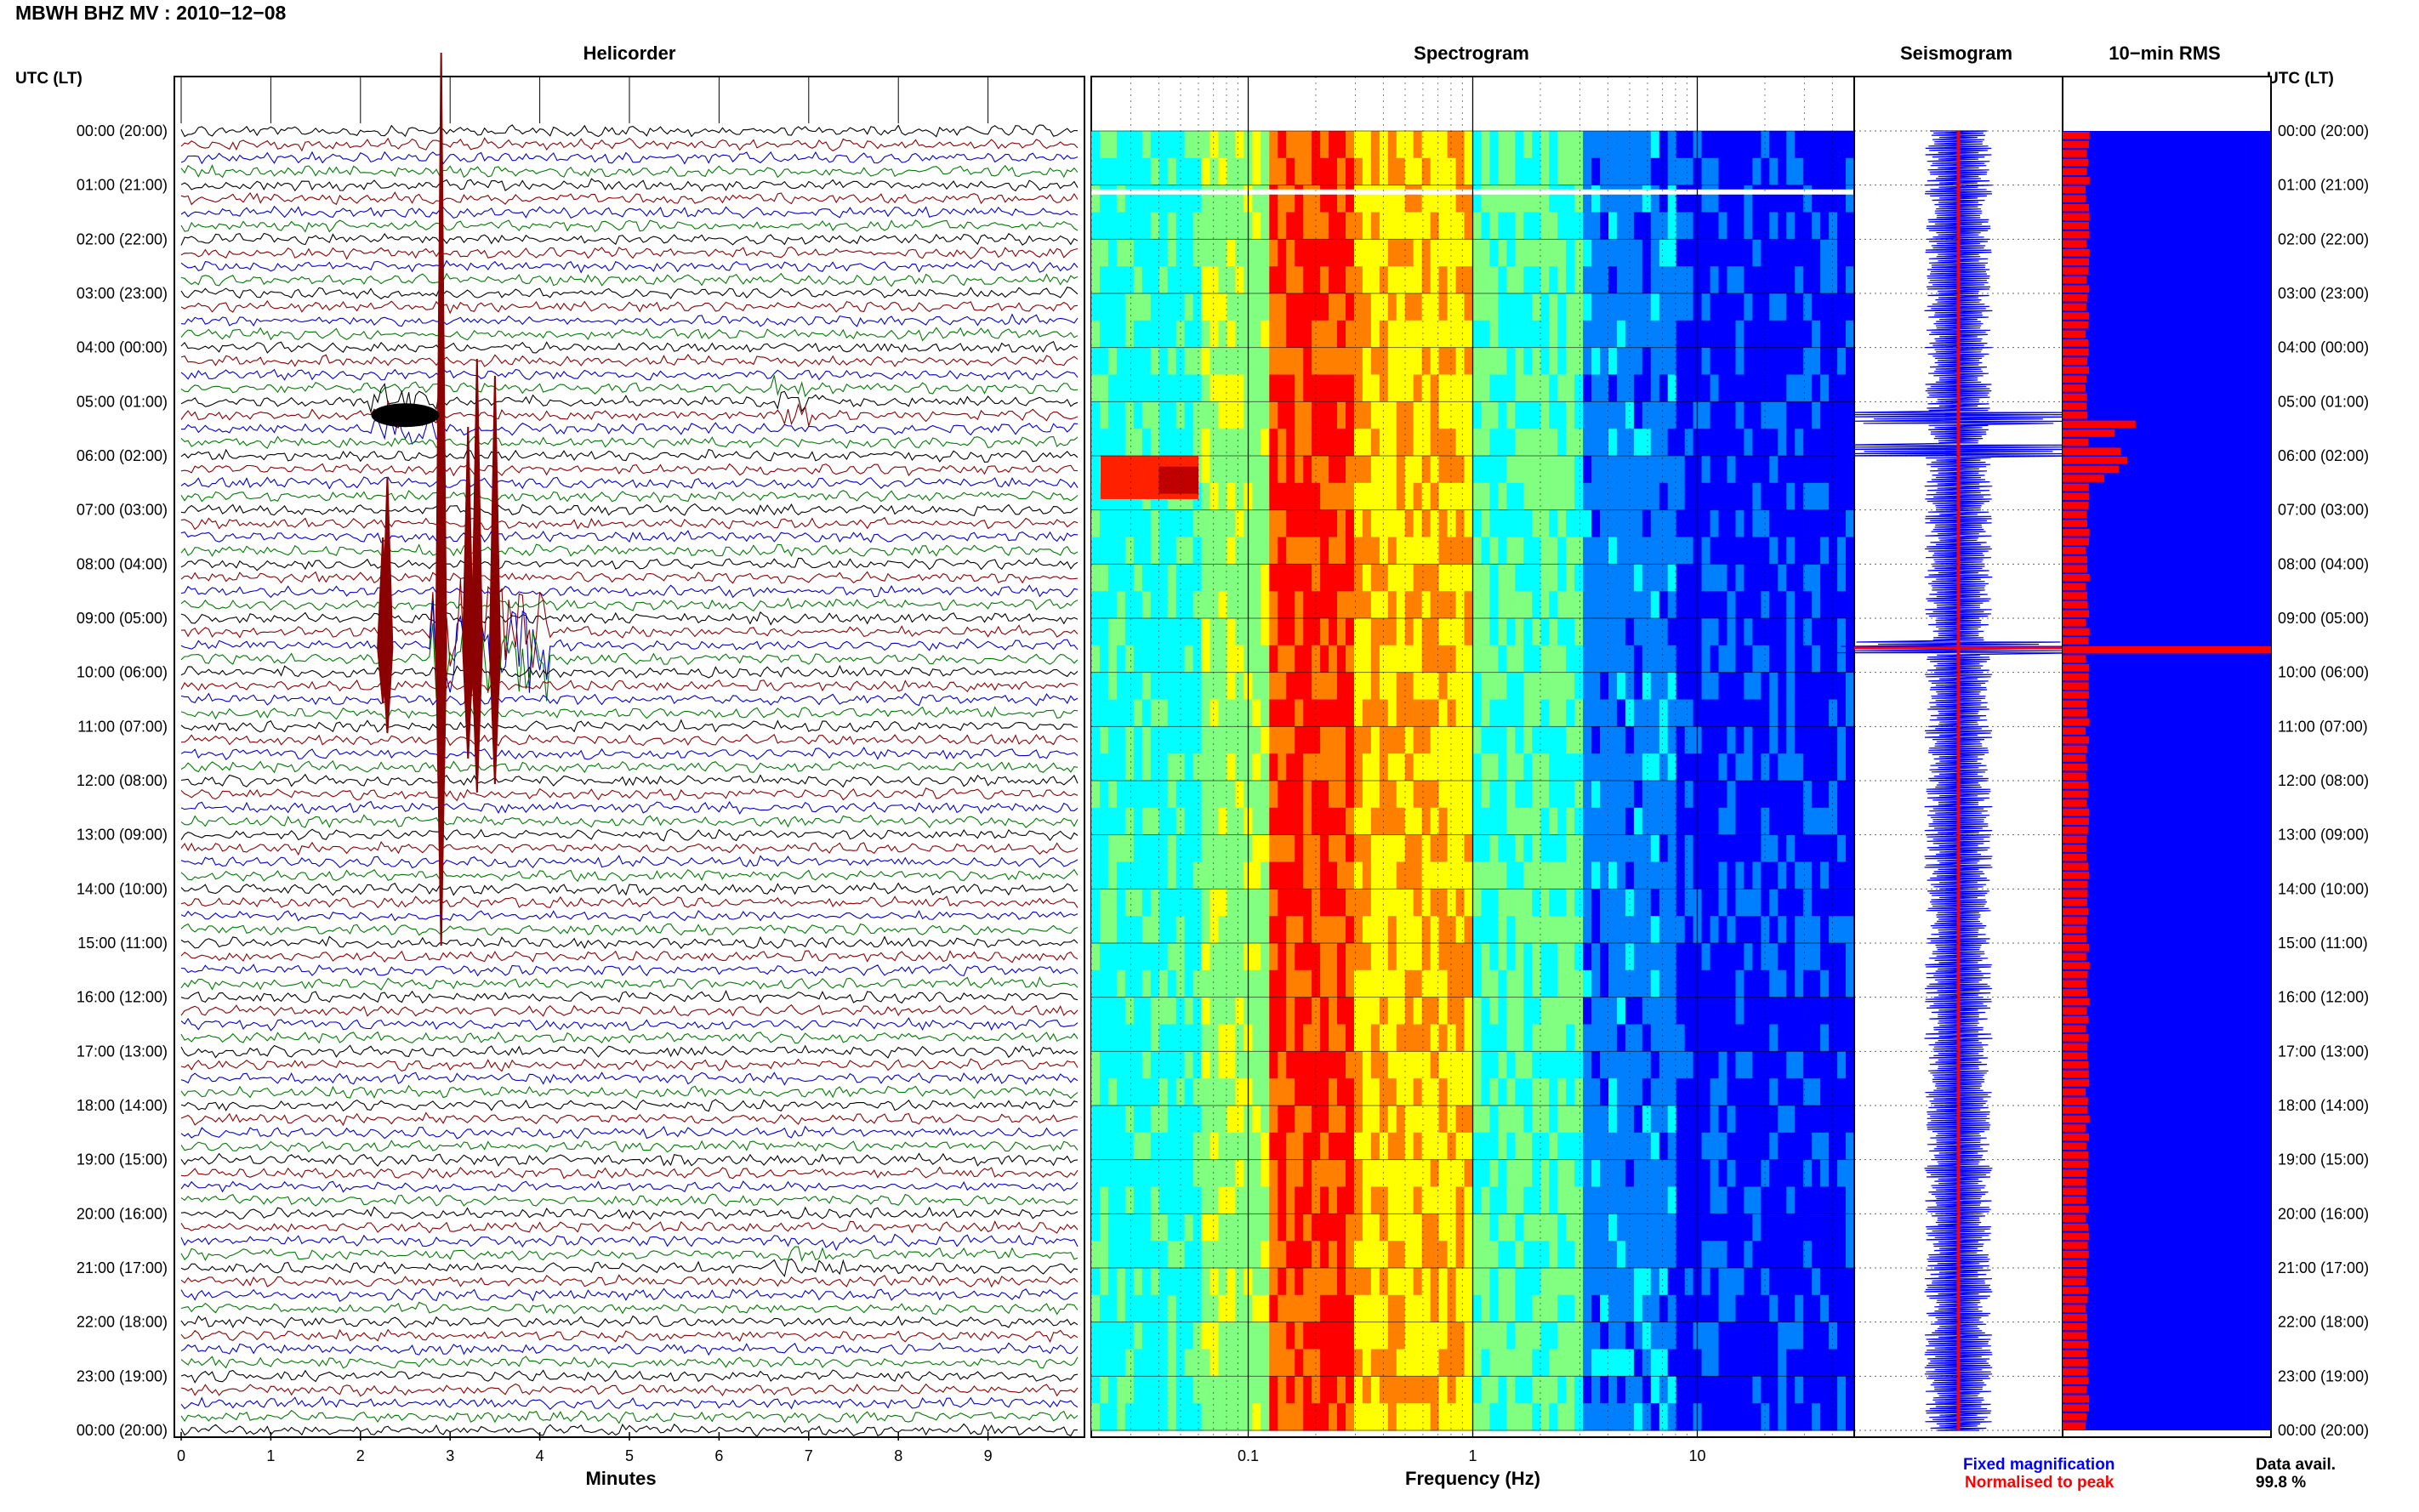 The height and width of the screenshot is (1512, 2419). Describe the element at coordinates (122, 455) in the screenshot. I see `helicorder-row-label: 06:00 (02:00)` at that location.